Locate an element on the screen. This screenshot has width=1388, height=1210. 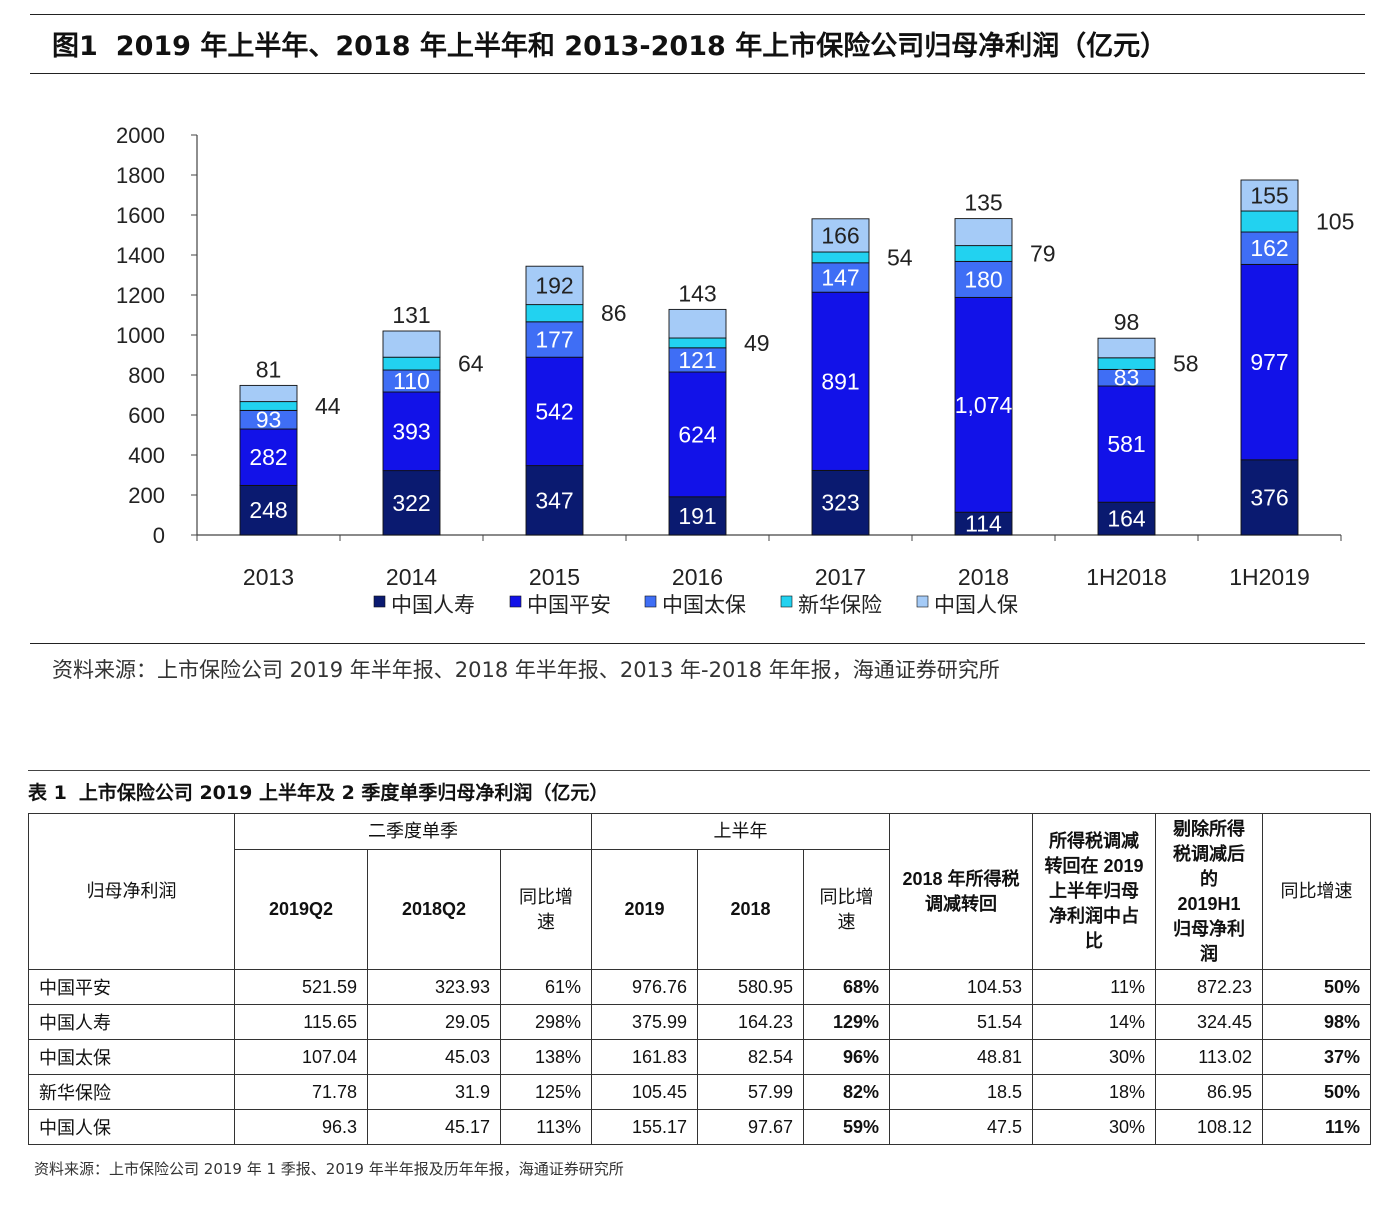
legend-label: 中国太保 is located at coordinates (704, 605).